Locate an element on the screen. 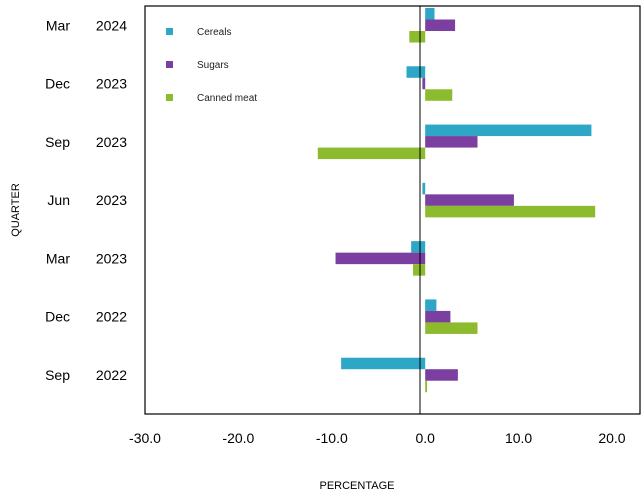 Image resolution: width=641 pixels, height=492 pixels. bar-sugars-sep-2023 is located at coordinates (451, 142).